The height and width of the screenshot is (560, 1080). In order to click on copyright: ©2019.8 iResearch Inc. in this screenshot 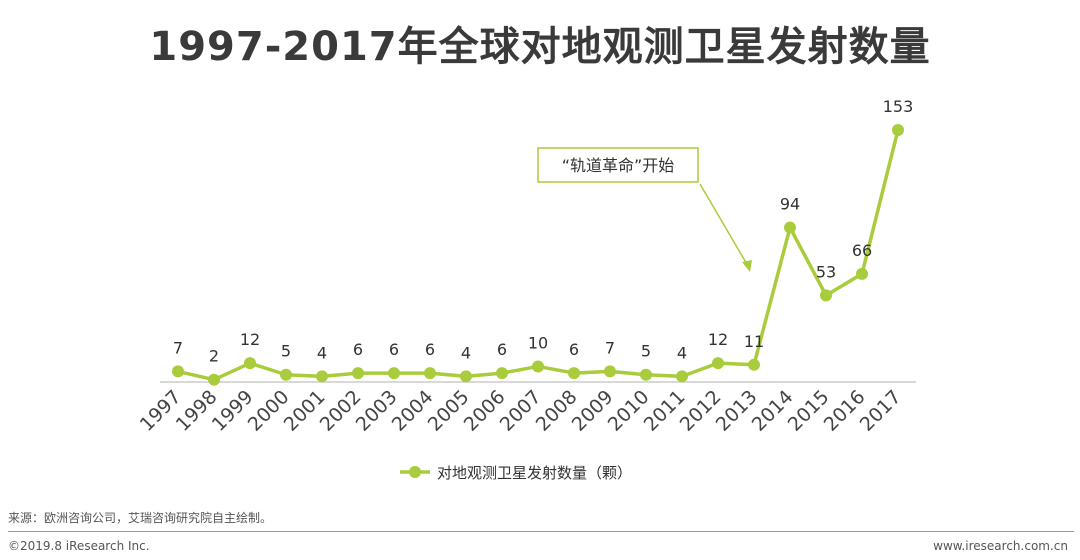, I will do `click(79, 546)`.